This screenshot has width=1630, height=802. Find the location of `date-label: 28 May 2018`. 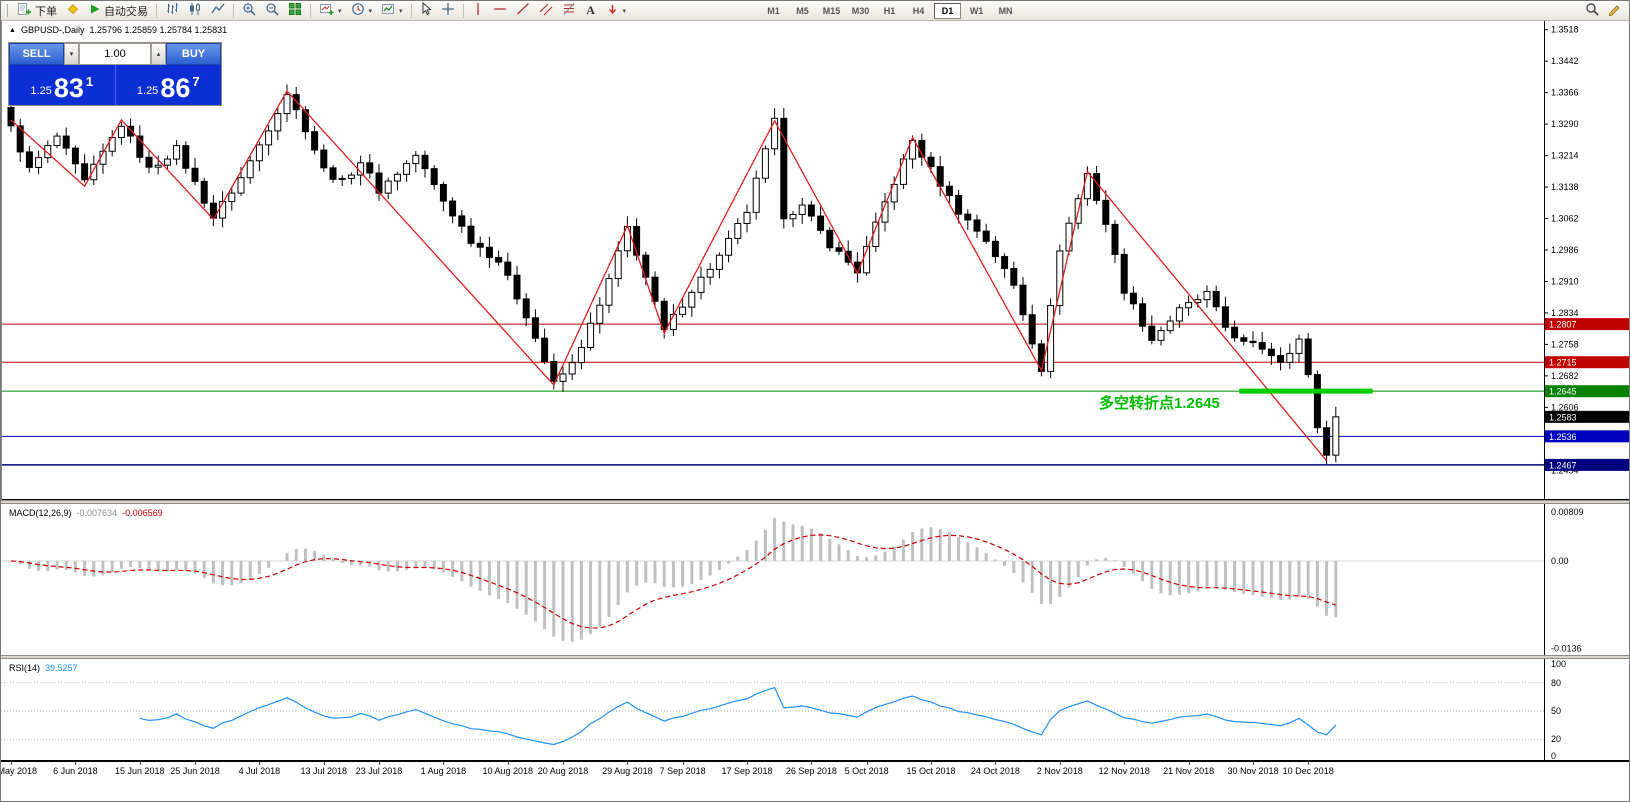

date-label: 28 May 2018 is located at coordinates (19, 771).